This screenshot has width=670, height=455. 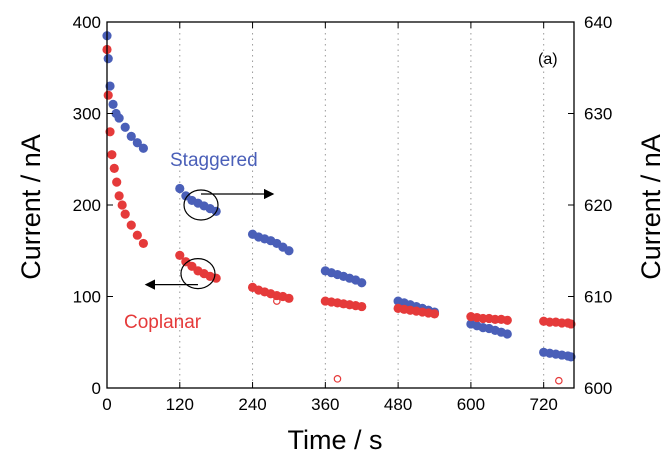 What do you see at coordinates (163, 322) in the screenshot?
I see `coplanar-label: Coplanar` at bounding box center [163, 322].